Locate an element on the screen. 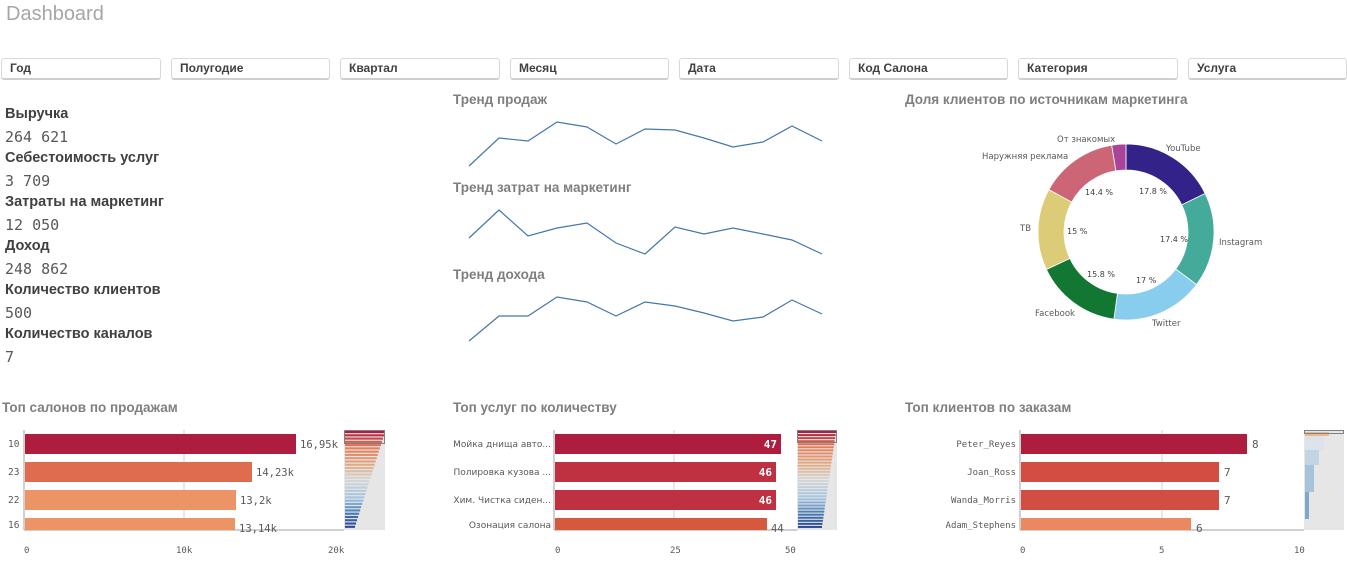  kpi-clients-label: Количество клиентов is located at coordinates (83, 290).